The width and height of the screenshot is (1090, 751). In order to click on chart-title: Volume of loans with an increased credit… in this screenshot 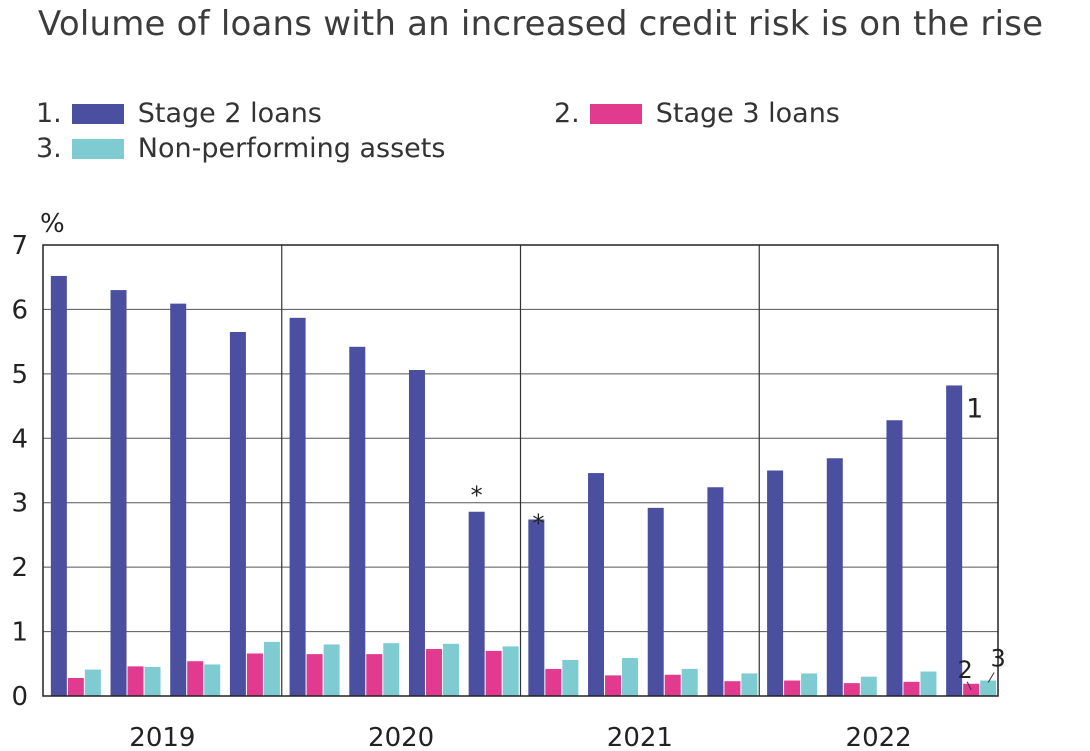, I will do `click(541, 24)`.